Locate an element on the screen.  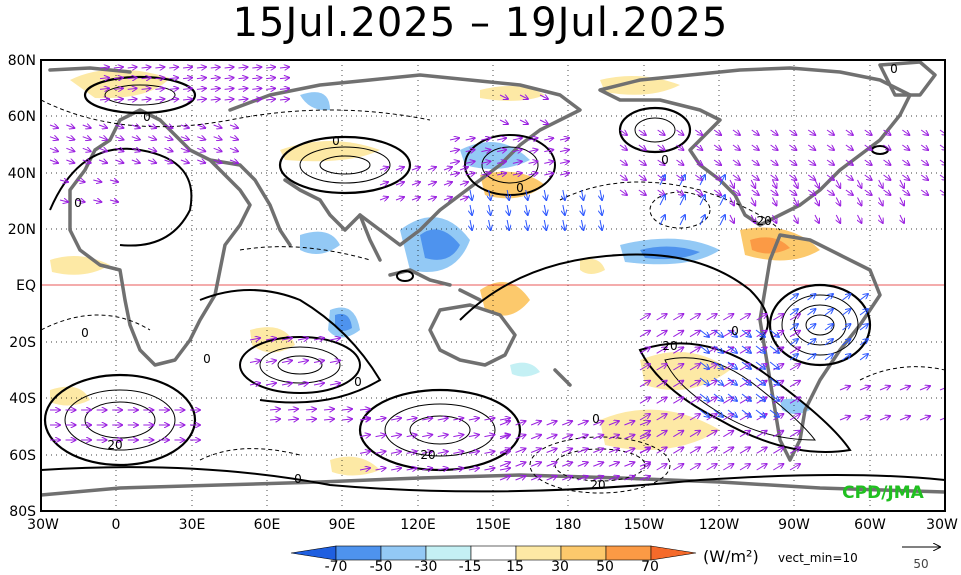
lon-label: 60W is located at coordinates (870, 525).